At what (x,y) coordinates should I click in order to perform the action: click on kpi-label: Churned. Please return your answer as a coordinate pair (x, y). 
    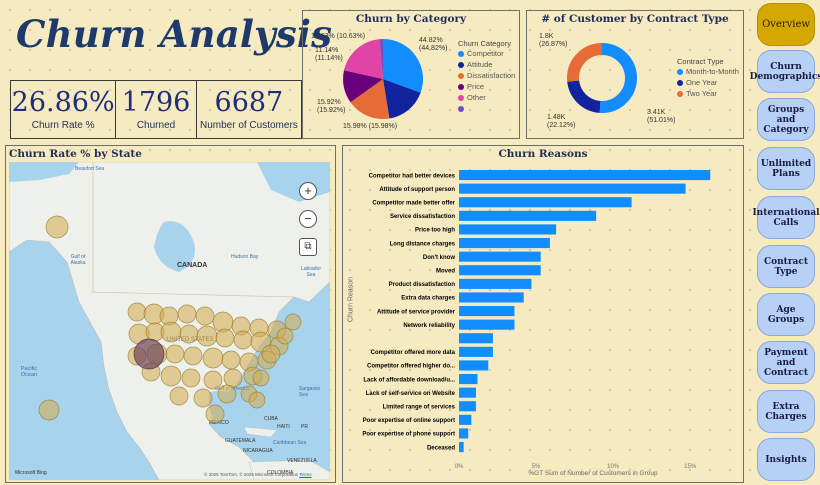
    Looking at the image, I should click on (156, 125).